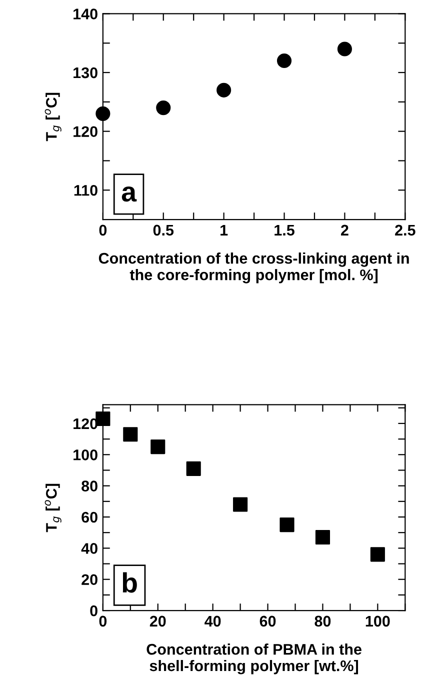  Describe the element at coordinates (89, 548) in the screenshot. I see `y-tick-label: 40` at that location.